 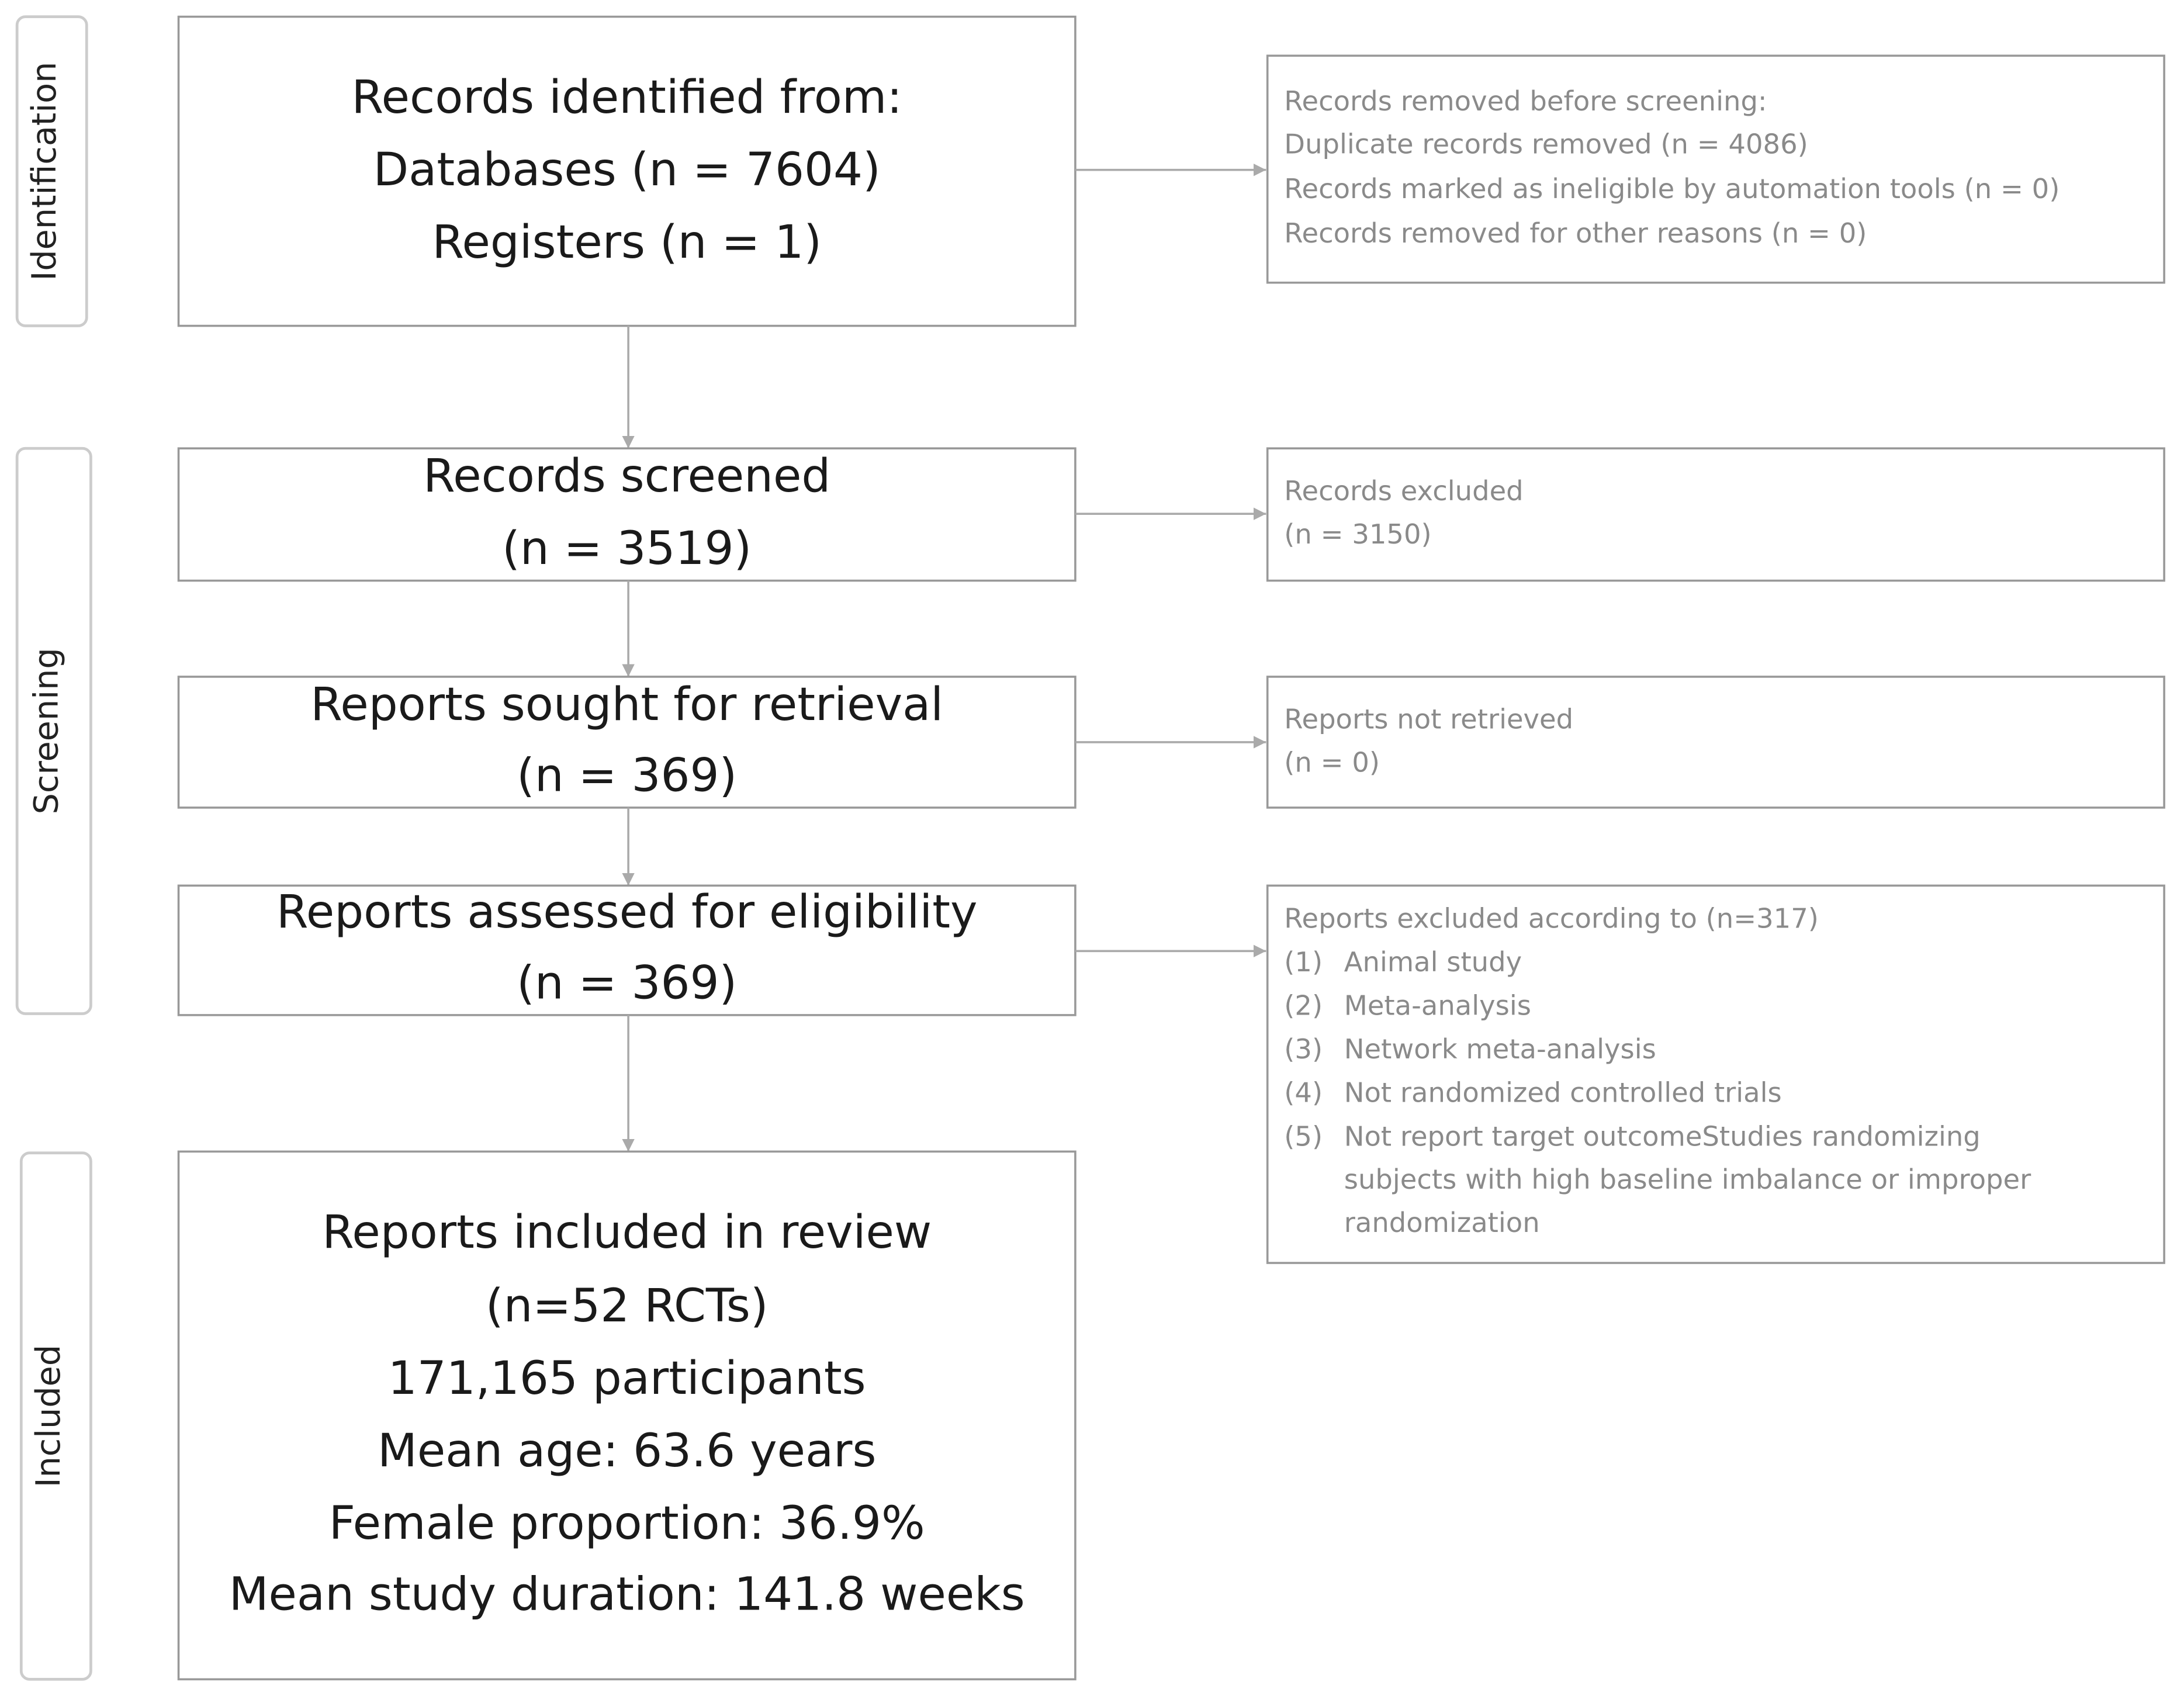 What do you see at coordinates (627, 548) in the screenshot?
I see `box-text: (n = 3519)` at bounding box center [627, 548].